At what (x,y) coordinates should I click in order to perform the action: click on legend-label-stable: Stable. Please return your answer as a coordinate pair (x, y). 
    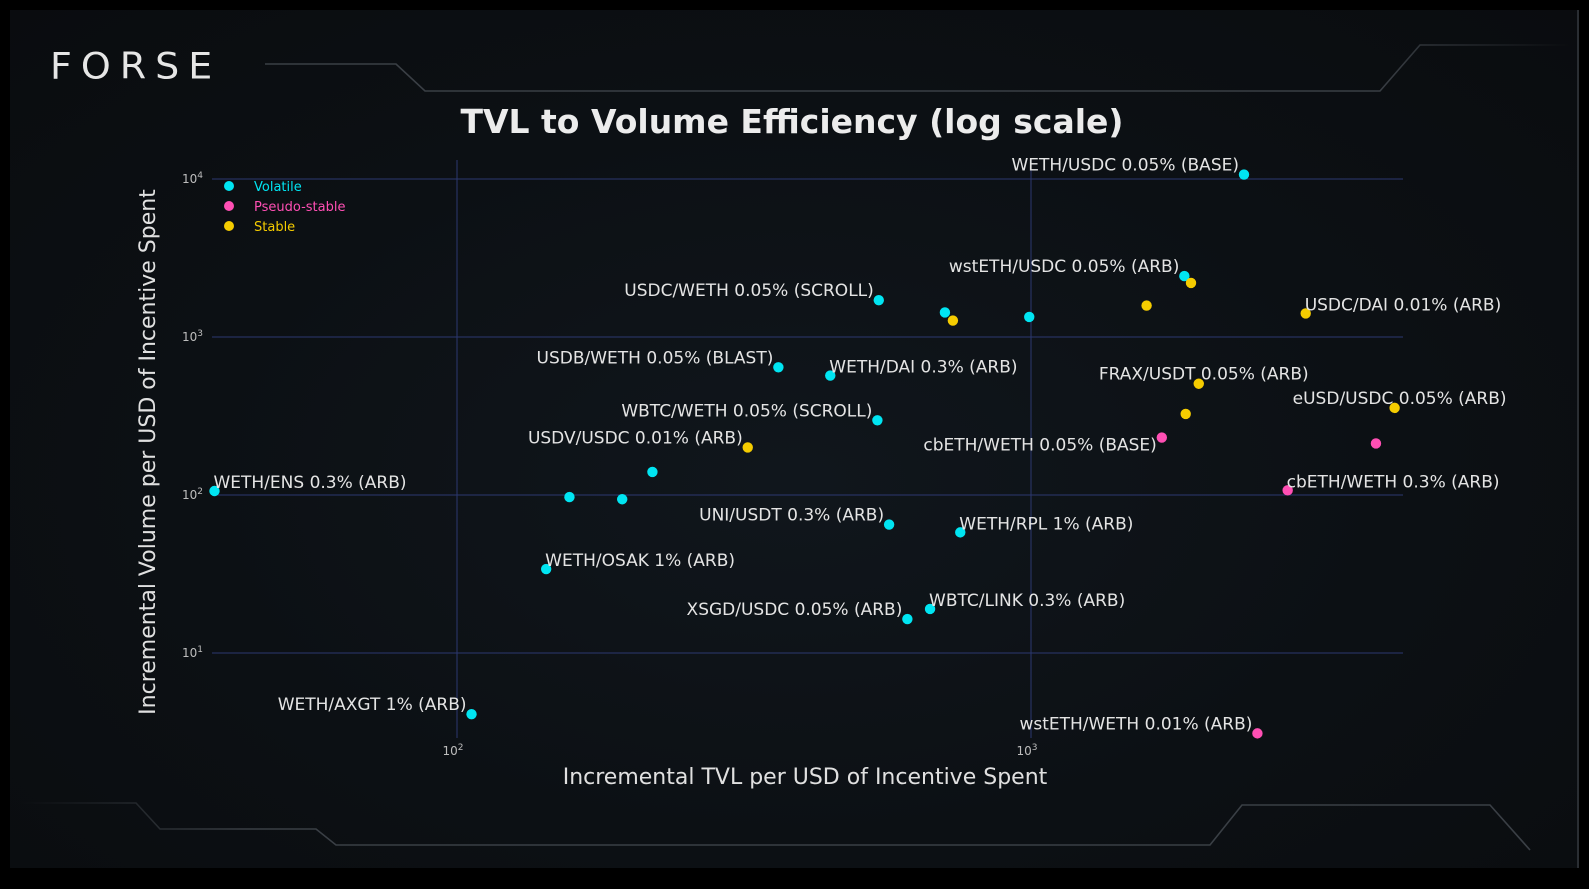
    Looking at the image, I should click on (274, 227).